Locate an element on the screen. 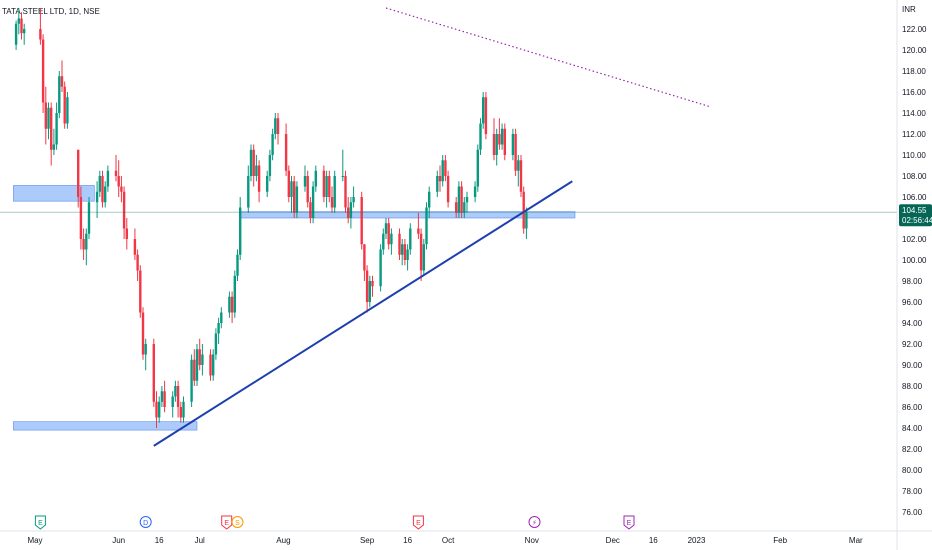 Image resolution: width=932 pixels, height=550 pixels. time-tick-label: Jul is located at coordinates (200, 540).